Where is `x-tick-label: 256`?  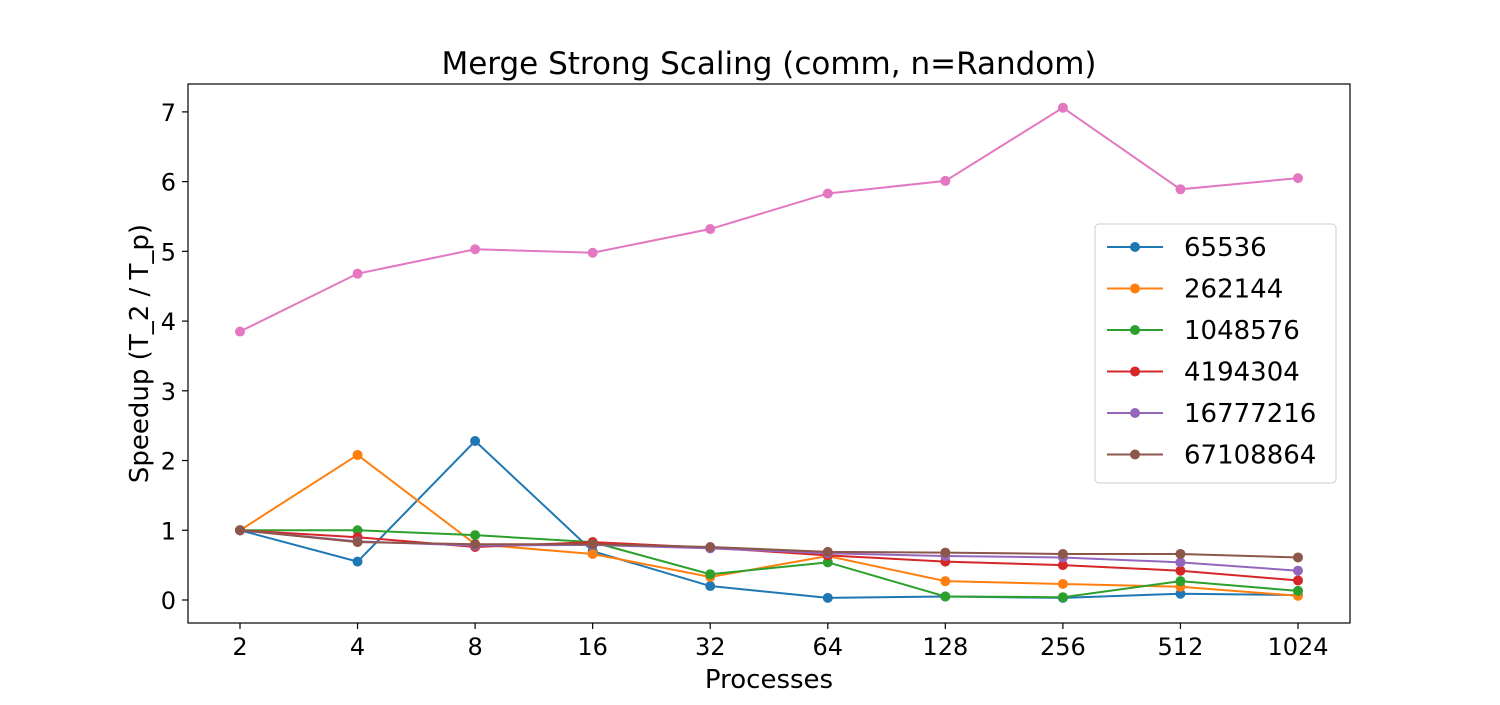 x-tick-label: 256 is located at coordinates (1063, 647).